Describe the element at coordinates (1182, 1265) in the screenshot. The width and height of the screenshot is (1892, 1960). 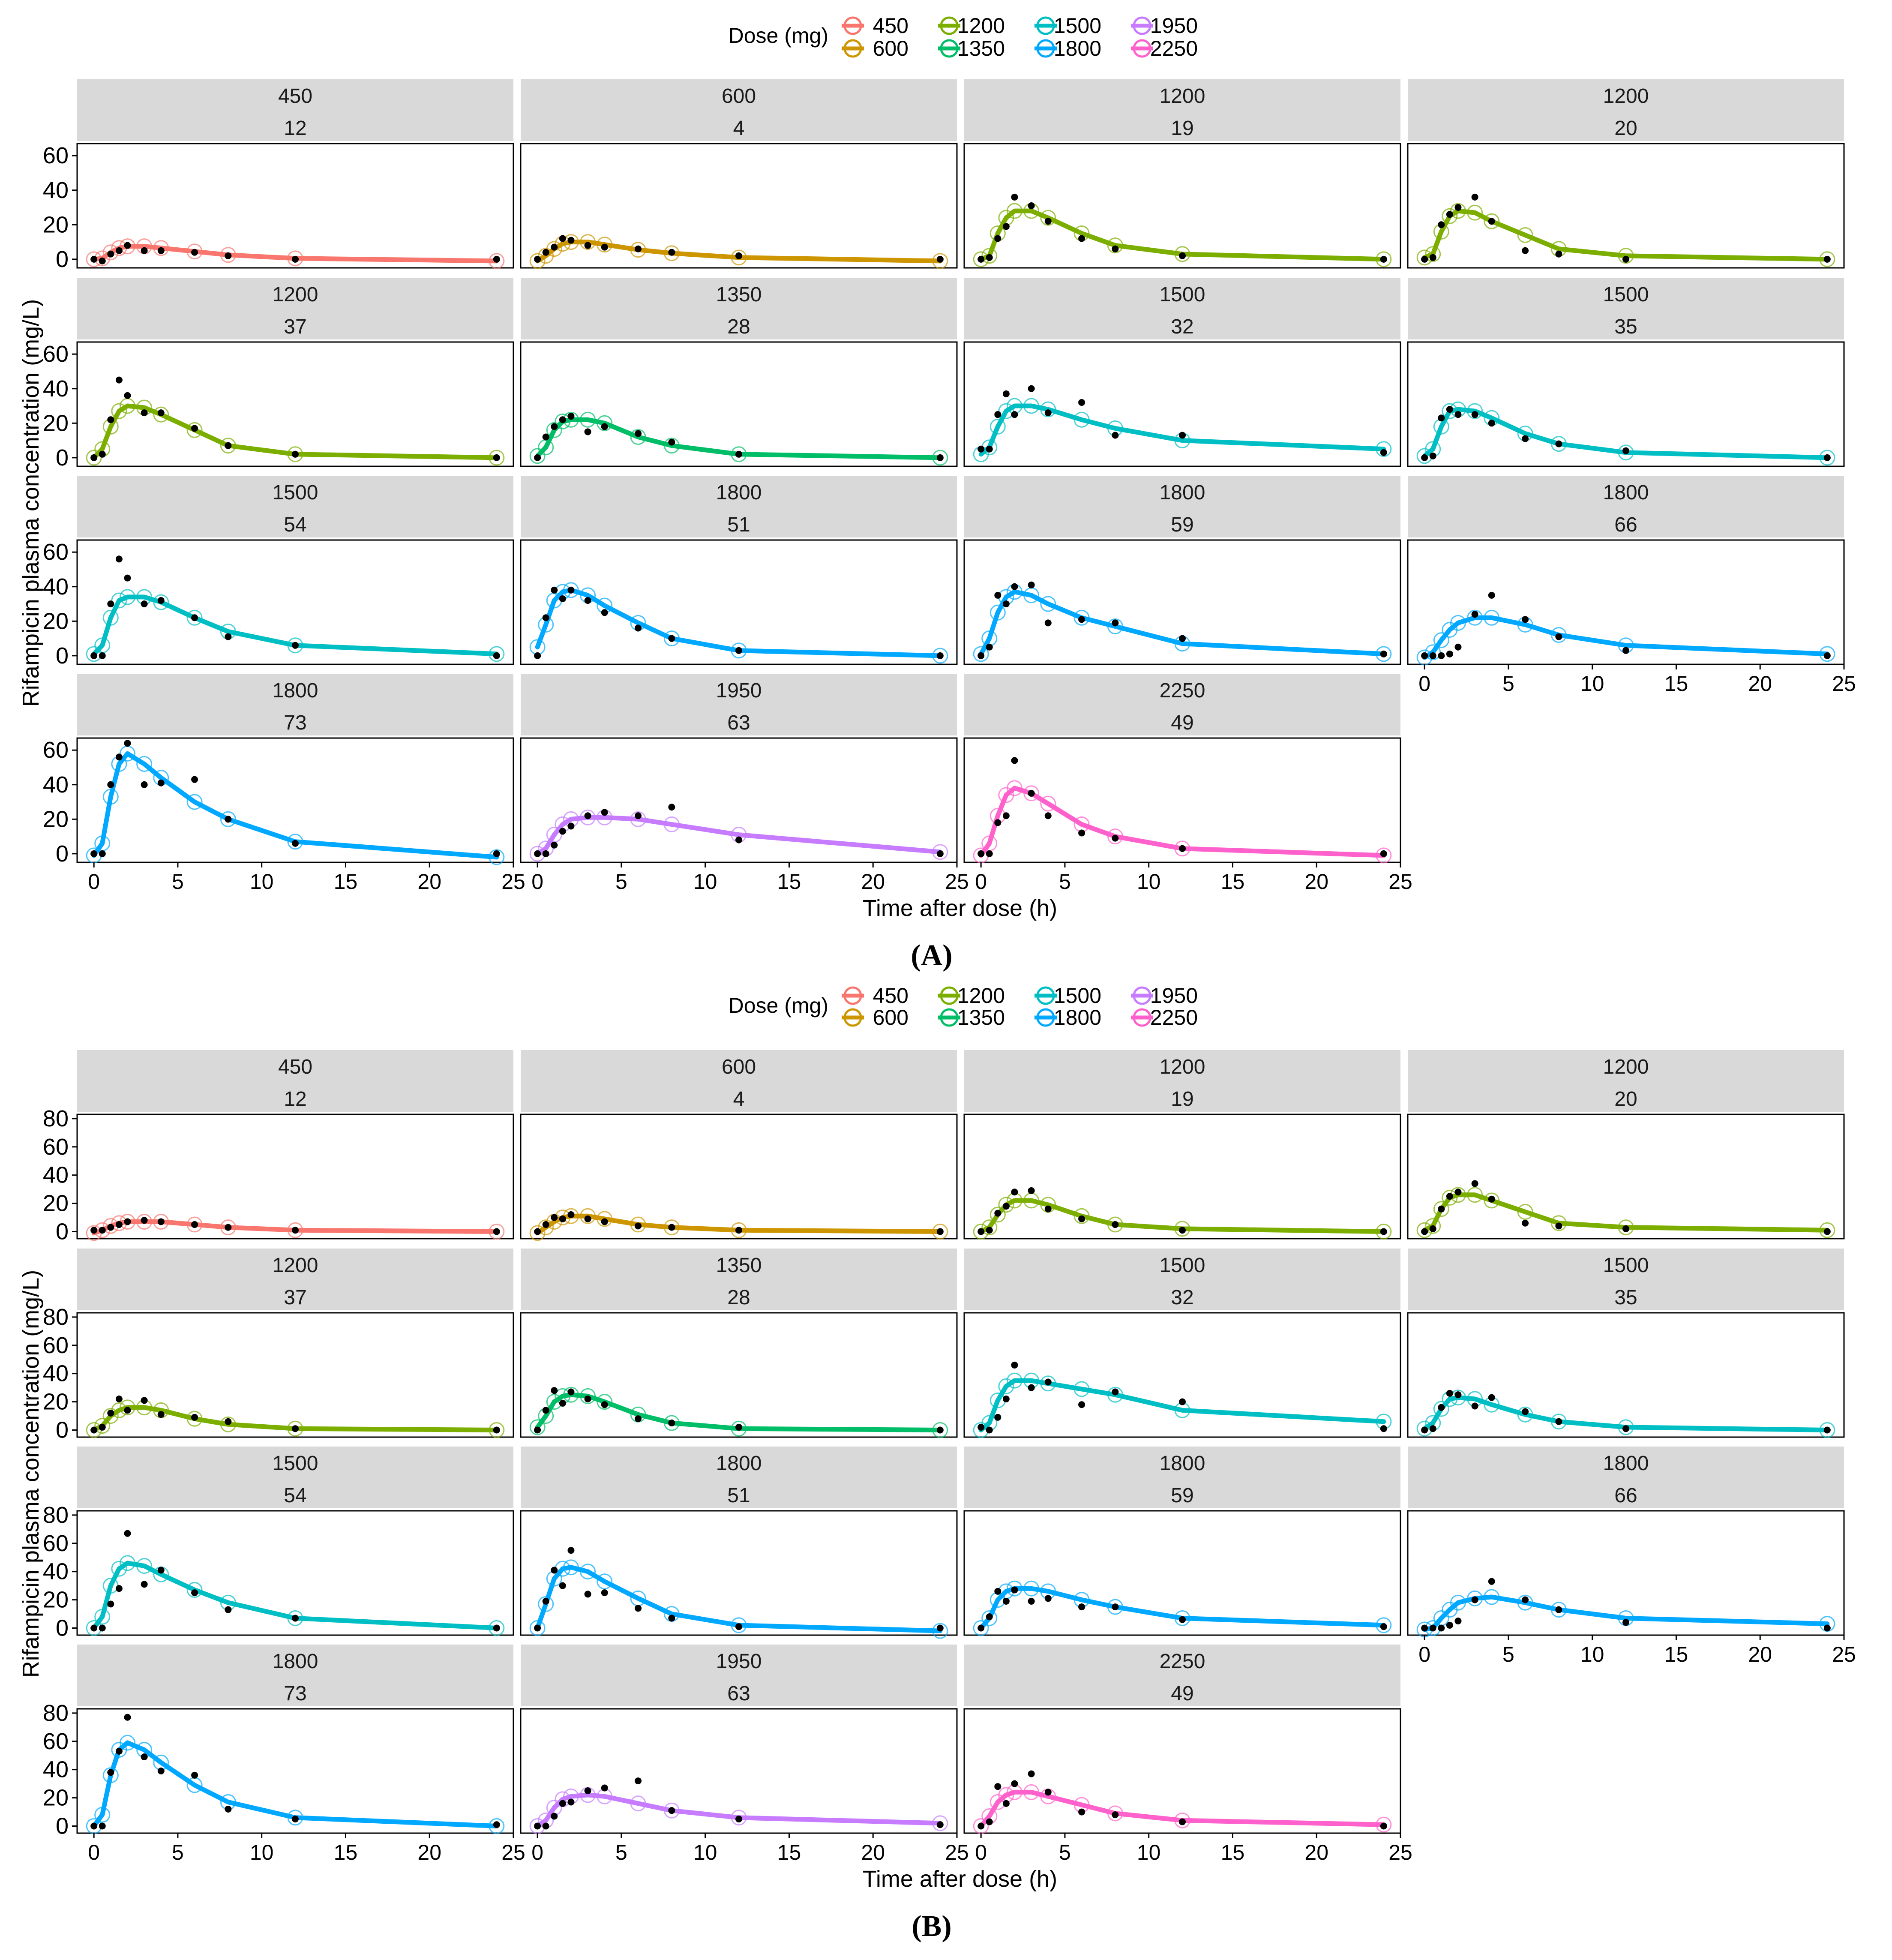
I see `panel-strip-dose: 1500` at that location.